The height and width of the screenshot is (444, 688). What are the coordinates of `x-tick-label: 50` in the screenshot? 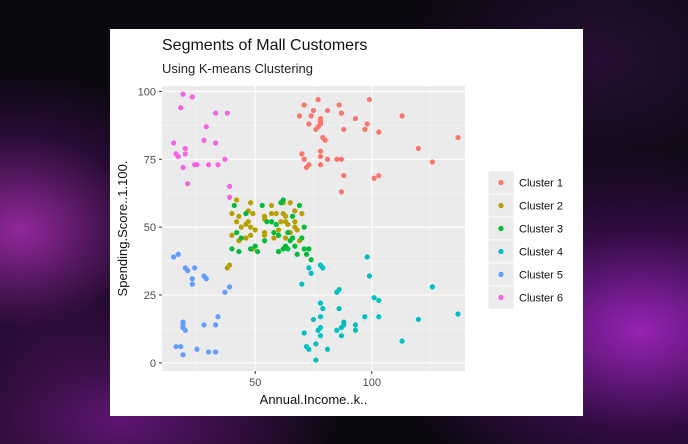 It's located at (255, 383).